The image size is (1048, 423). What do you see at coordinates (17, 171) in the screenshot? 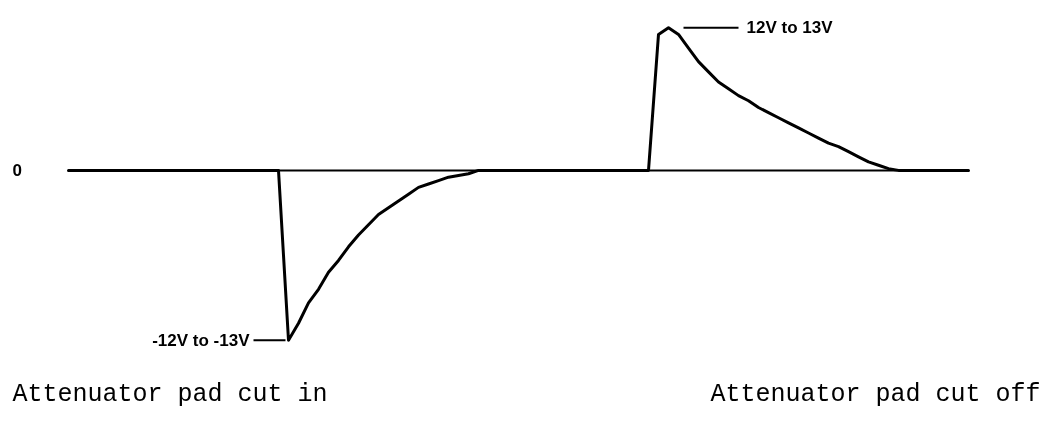
I see `text: 0` at bounding box center [17, 171].